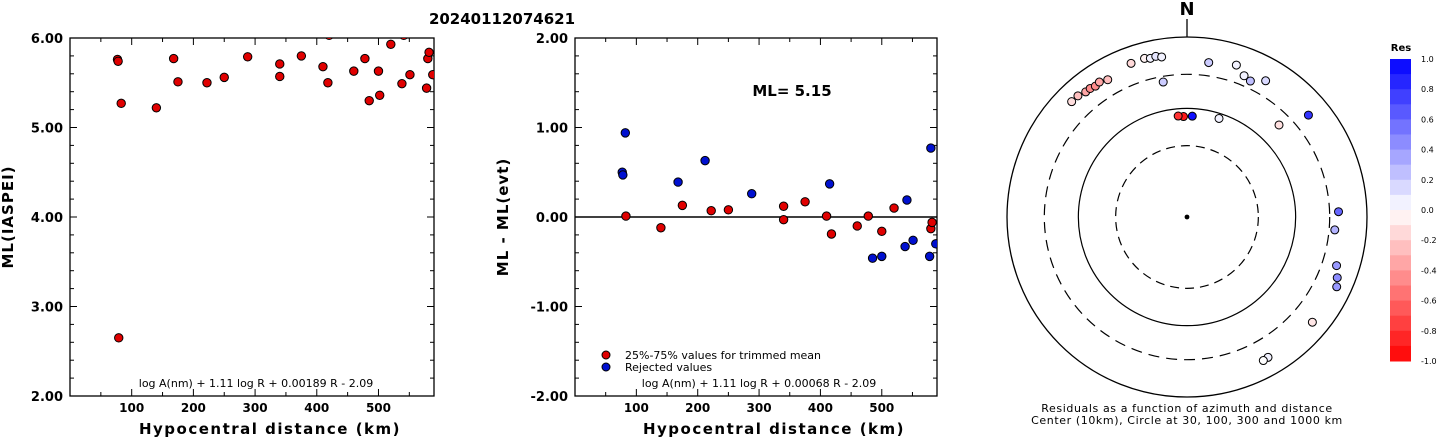  I want to click on colorbar-tick-label: -0.2, so click(1429, 240).